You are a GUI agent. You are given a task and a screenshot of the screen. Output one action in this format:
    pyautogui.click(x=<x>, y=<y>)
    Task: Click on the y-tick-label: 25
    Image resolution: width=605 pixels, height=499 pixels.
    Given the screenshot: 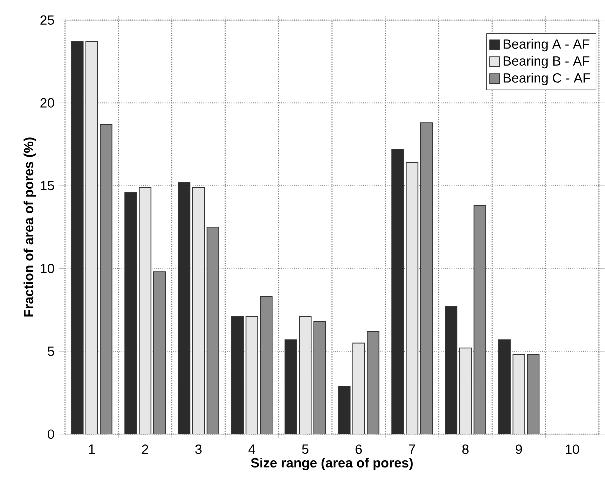 What is the action you would take?
    pyautogui.click(x=47, y=20)
    